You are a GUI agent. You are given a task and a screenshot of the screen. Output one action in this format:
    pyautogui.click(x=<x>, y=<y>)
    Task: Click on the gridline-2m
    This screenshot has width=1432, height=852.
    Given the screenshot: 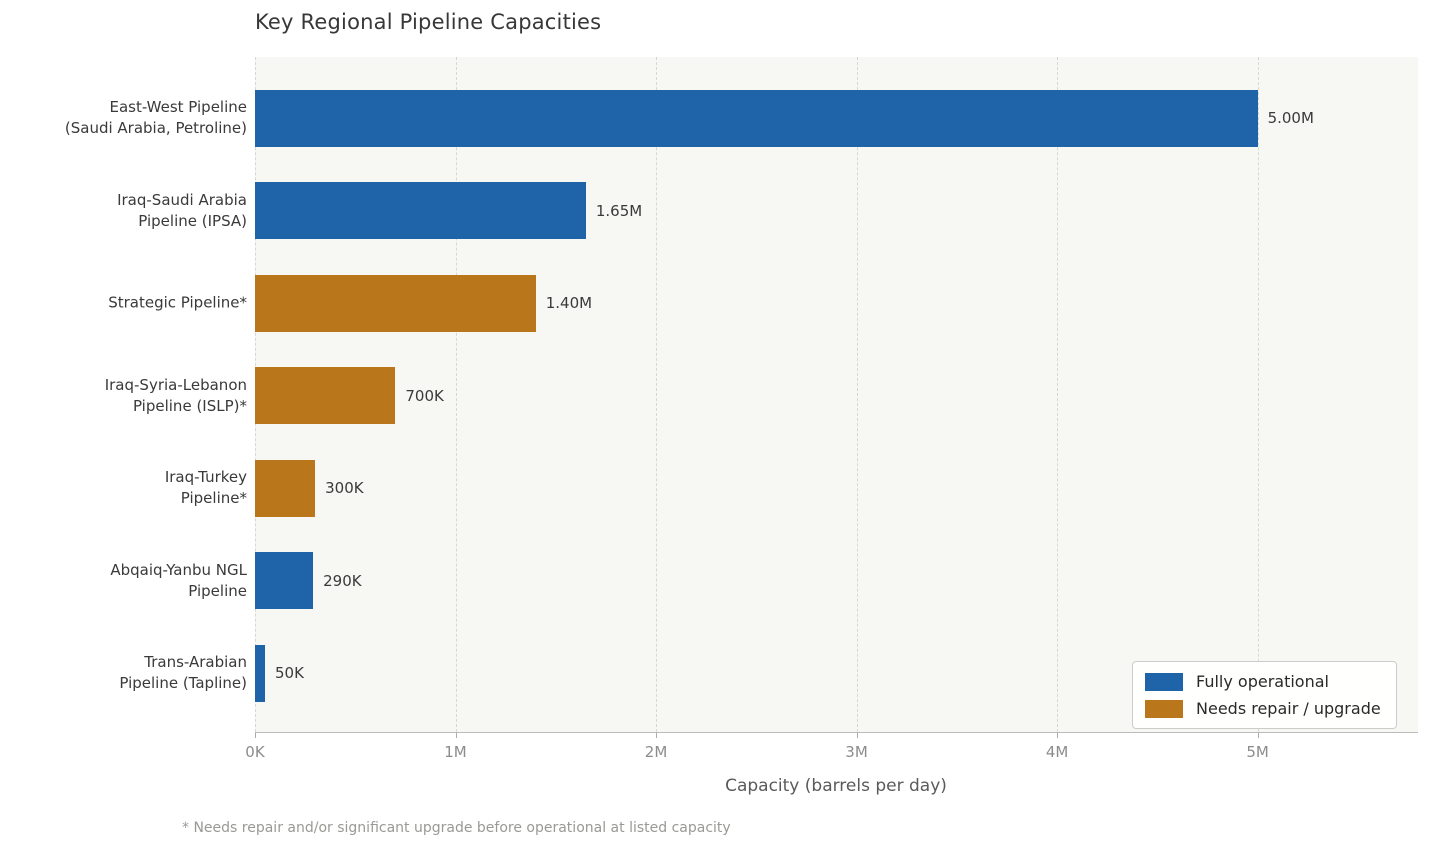 What is the action you would take?
    pyautogui.click(x=657, y=394)
    